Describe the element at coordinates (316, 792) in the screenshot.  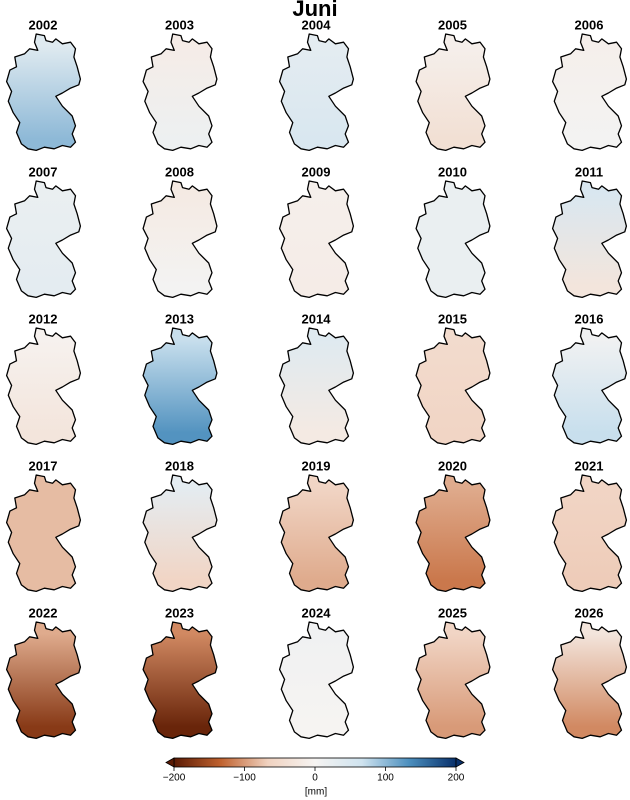
I see `colorbar-label: [mm]` at that location.